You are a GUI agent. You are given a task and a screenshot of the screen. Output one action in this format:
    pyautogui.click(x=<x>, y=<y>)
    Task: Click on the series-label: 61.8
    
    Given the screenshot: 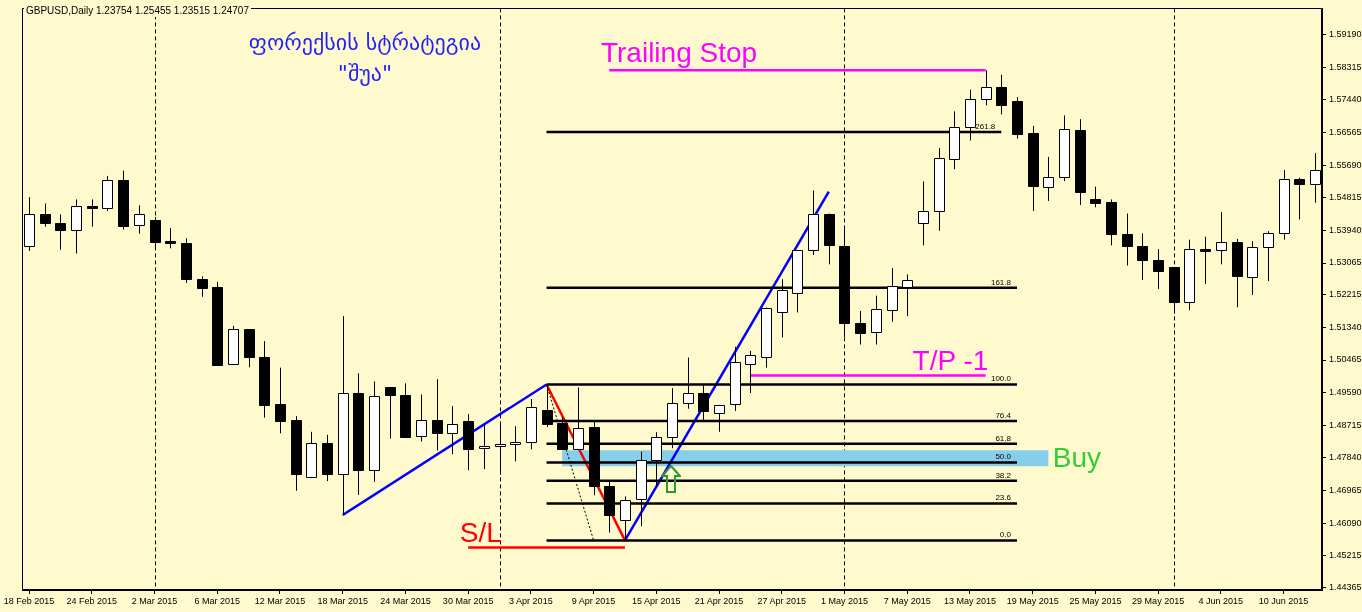 What is the action you would take?
    pyautogui.click(x=1003, y=438)
    